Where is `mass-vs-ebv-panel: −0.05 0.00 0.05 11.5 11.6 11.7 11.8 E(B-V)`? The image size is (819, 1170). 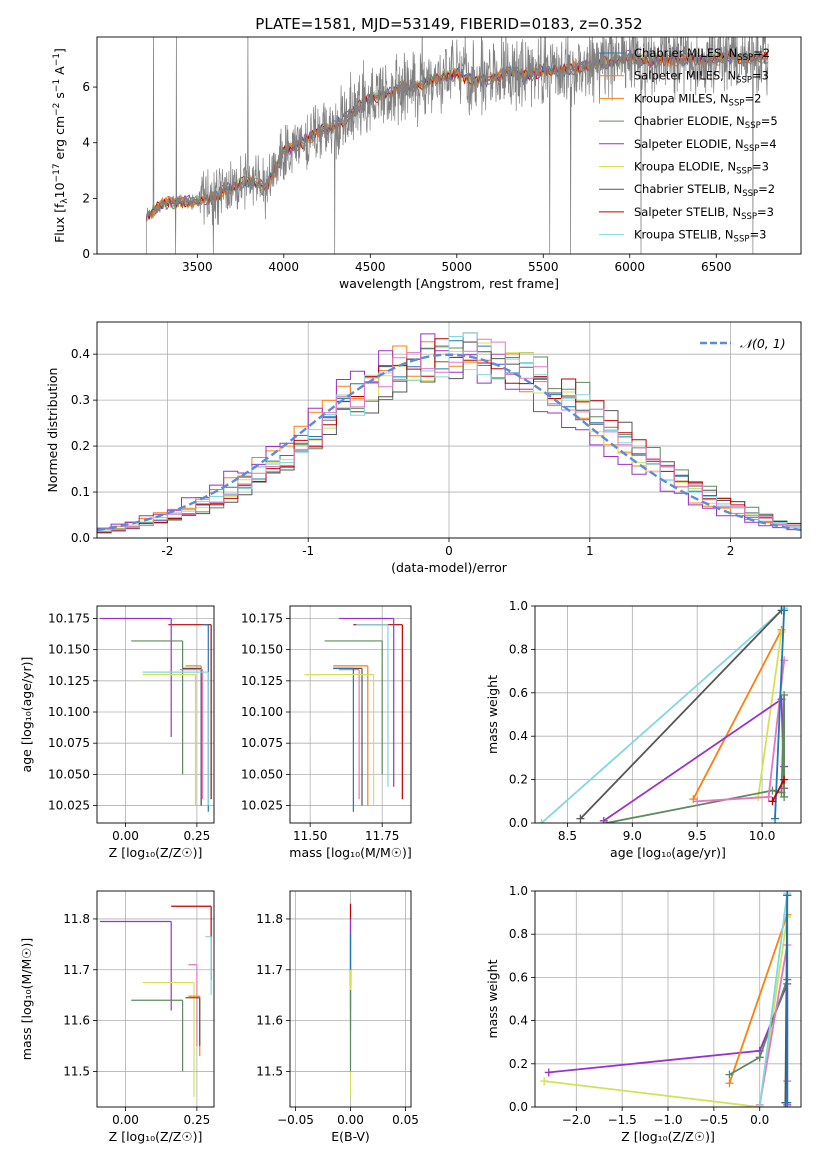 mass-vs-ebv-panel: −0.05 0.00 0.05 11.5 11.6 11.7 11.8 E(B-V) is located at coordinates (337, 1017).